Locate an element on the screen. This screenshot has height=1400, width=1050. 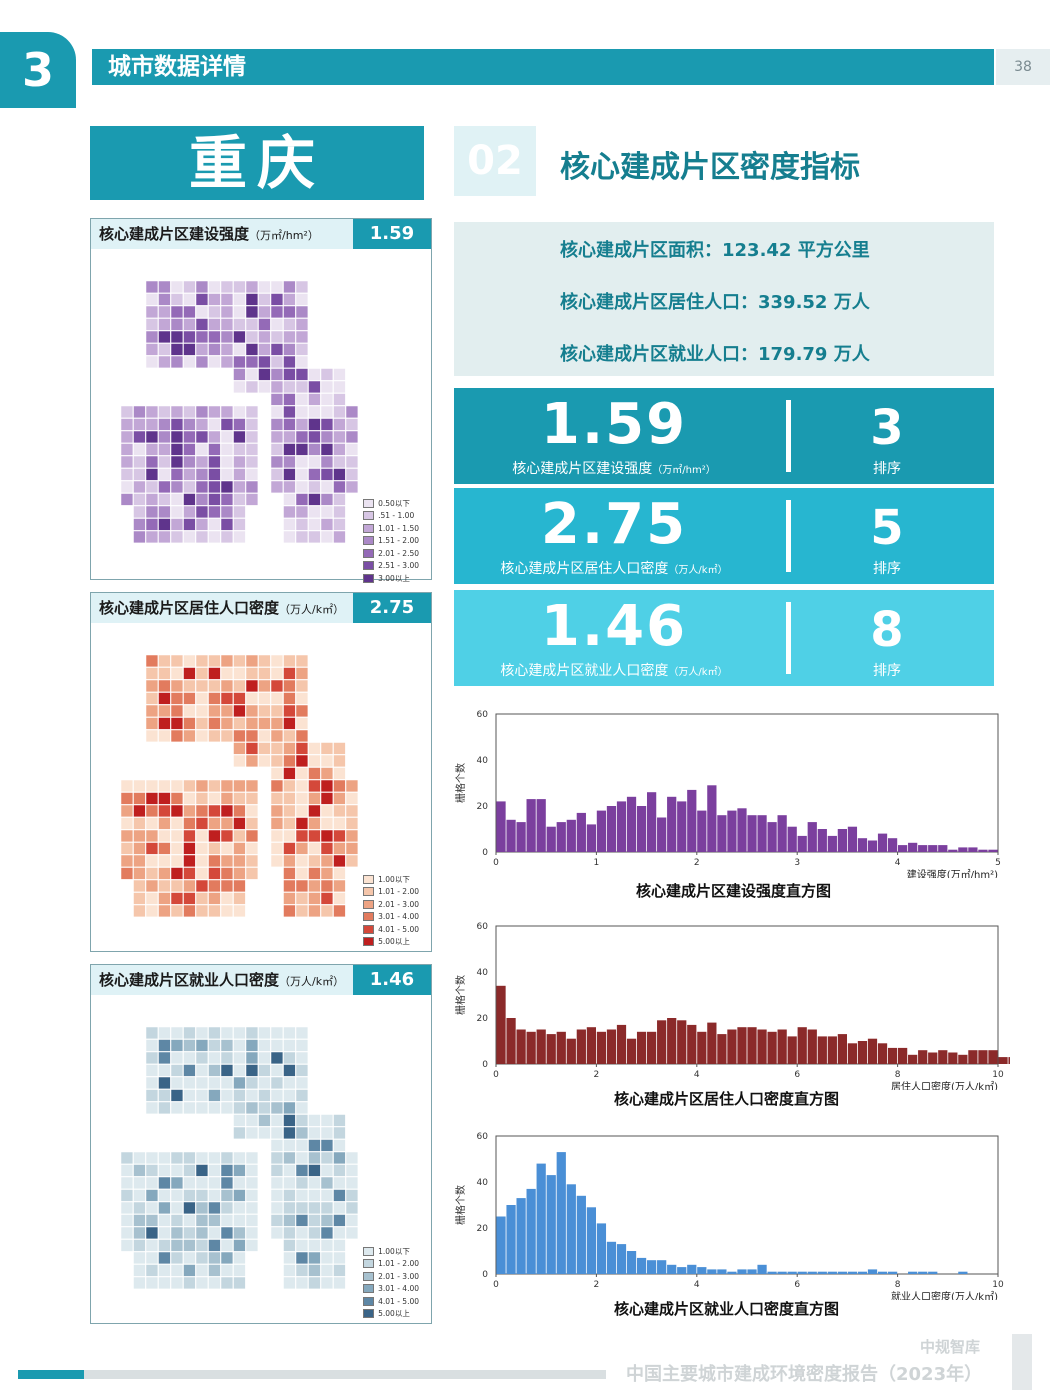
x-tick-label: 3 is located at coordinates (797, 863).